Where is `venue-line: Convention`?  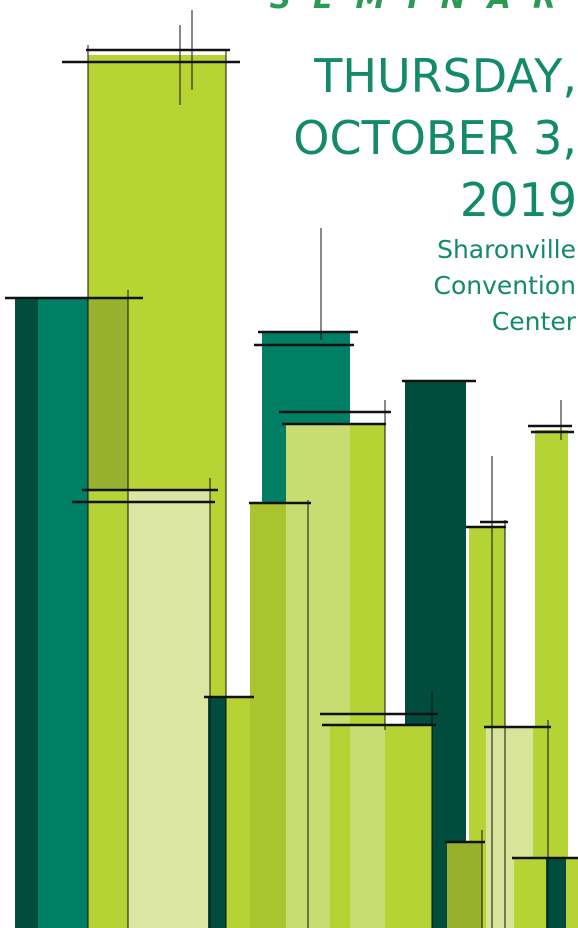 venue-line: Convention is located at coordinates (504, 285).